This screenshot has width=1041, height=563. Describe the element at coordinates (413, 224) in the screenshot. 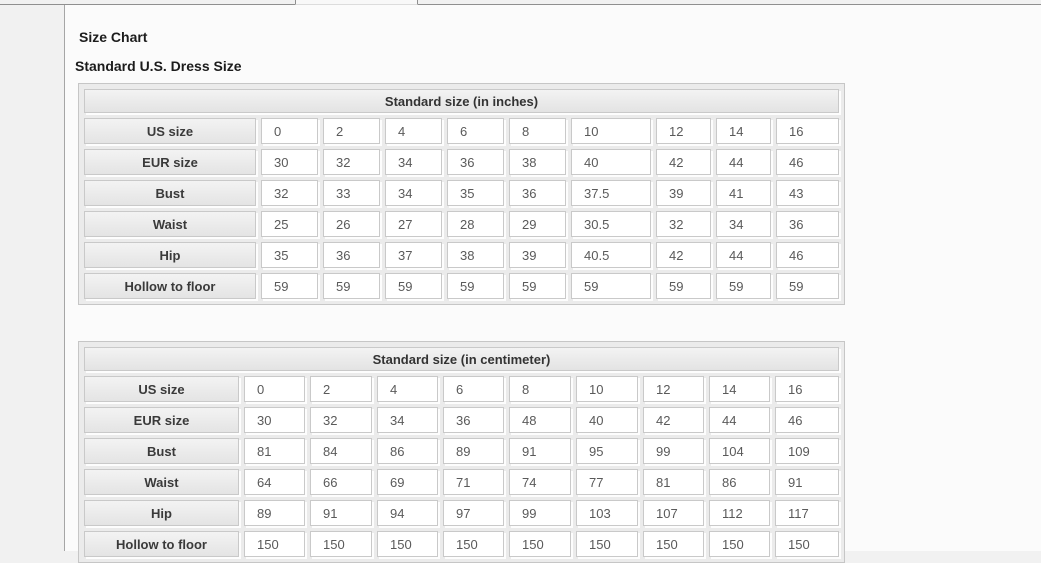

I see `data-cell: 27` at that location.